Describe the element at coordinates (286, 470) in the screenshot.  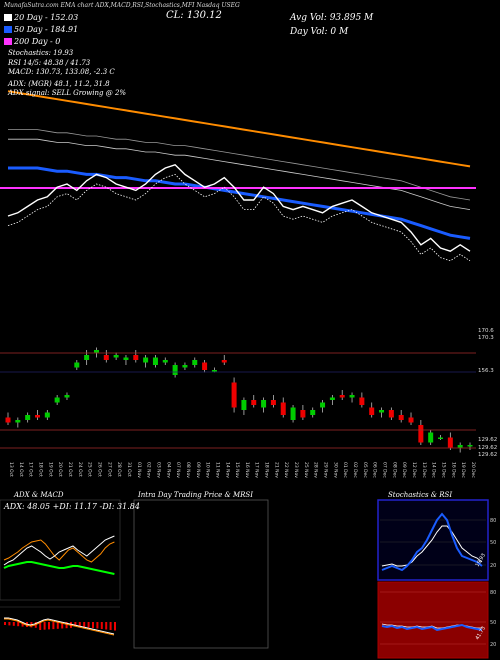
I see `date-tick-label: 22 Nov` at that location.